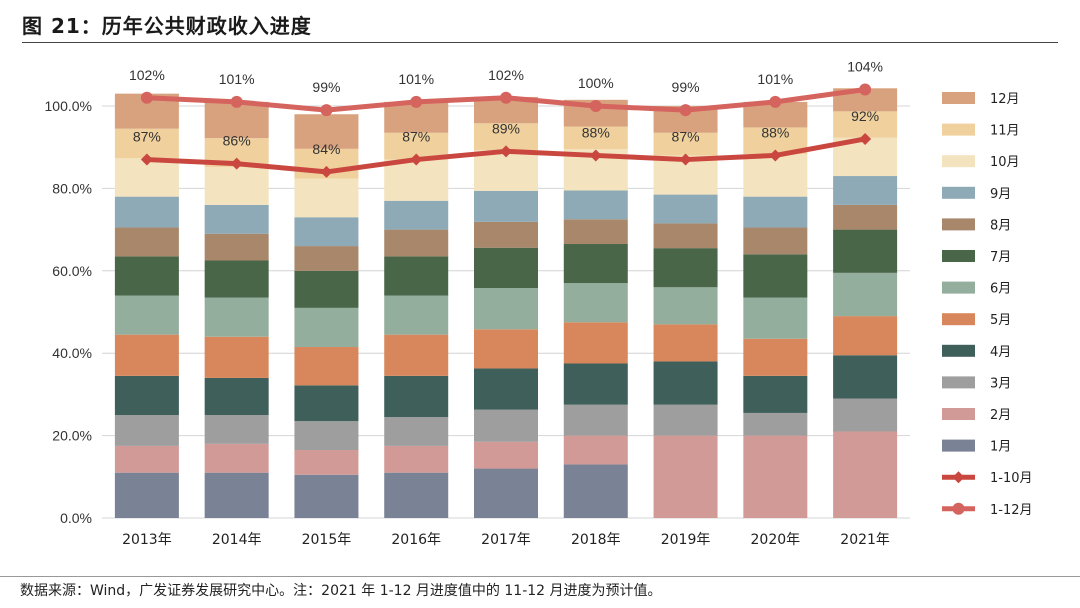  Describe the element at coordinates (506, 128) in the screenshot. I see `line-data-label: 89%` at that location.